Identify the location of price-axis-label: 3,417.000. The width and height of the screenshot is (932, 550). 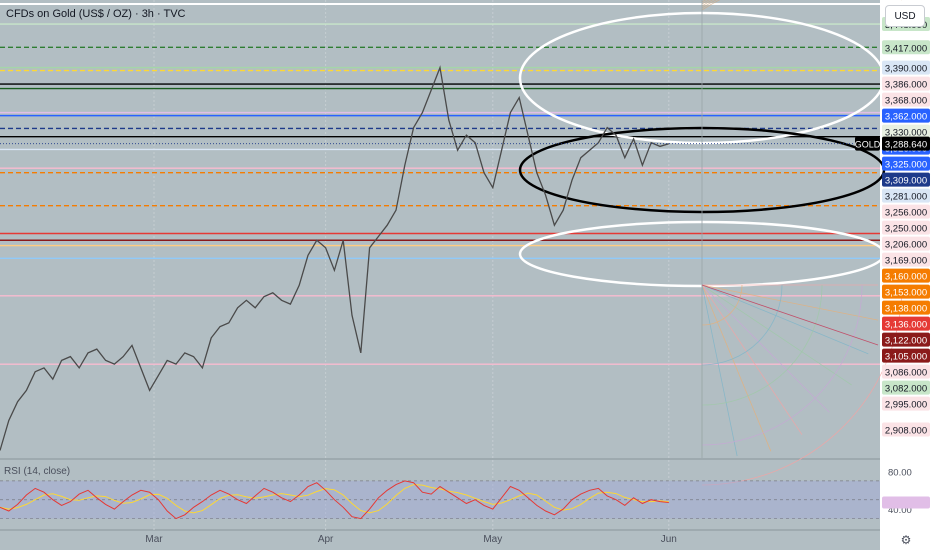
(906, 48).